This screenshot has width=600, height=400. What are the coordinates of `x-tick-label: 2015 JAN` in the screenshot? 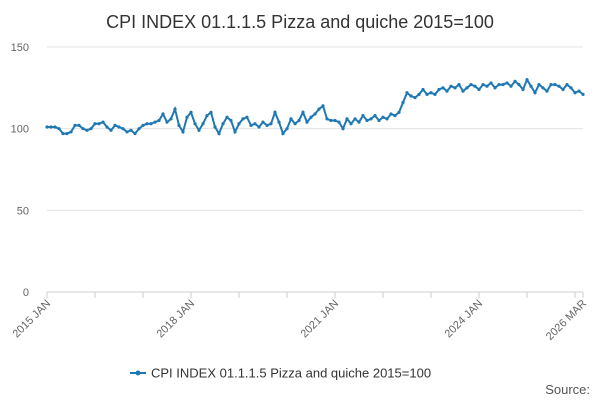 It's located at (31, 319).